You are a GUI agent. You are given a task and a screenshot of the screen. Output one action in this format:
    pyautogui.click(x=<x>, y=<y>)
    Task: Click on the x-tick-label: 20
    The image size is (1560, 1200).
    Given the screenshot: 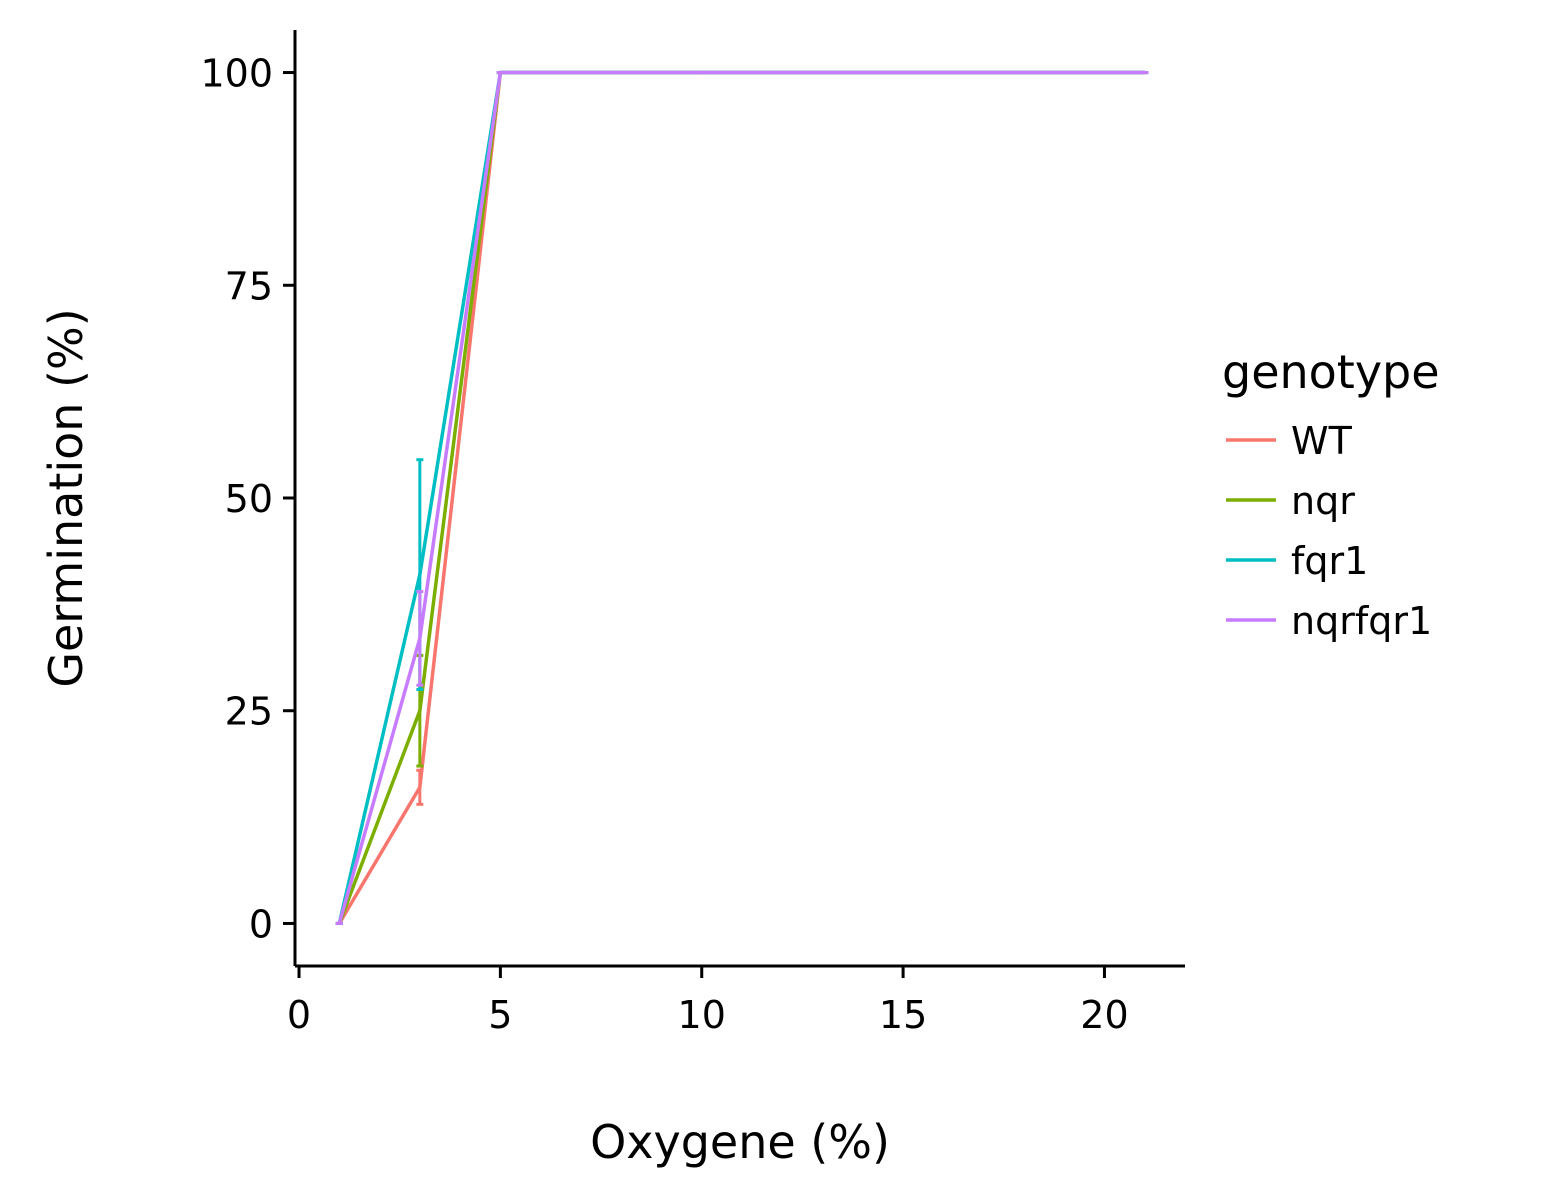 What is the action you would take?
    pyautogui.click(x=1104, y=1015)
    